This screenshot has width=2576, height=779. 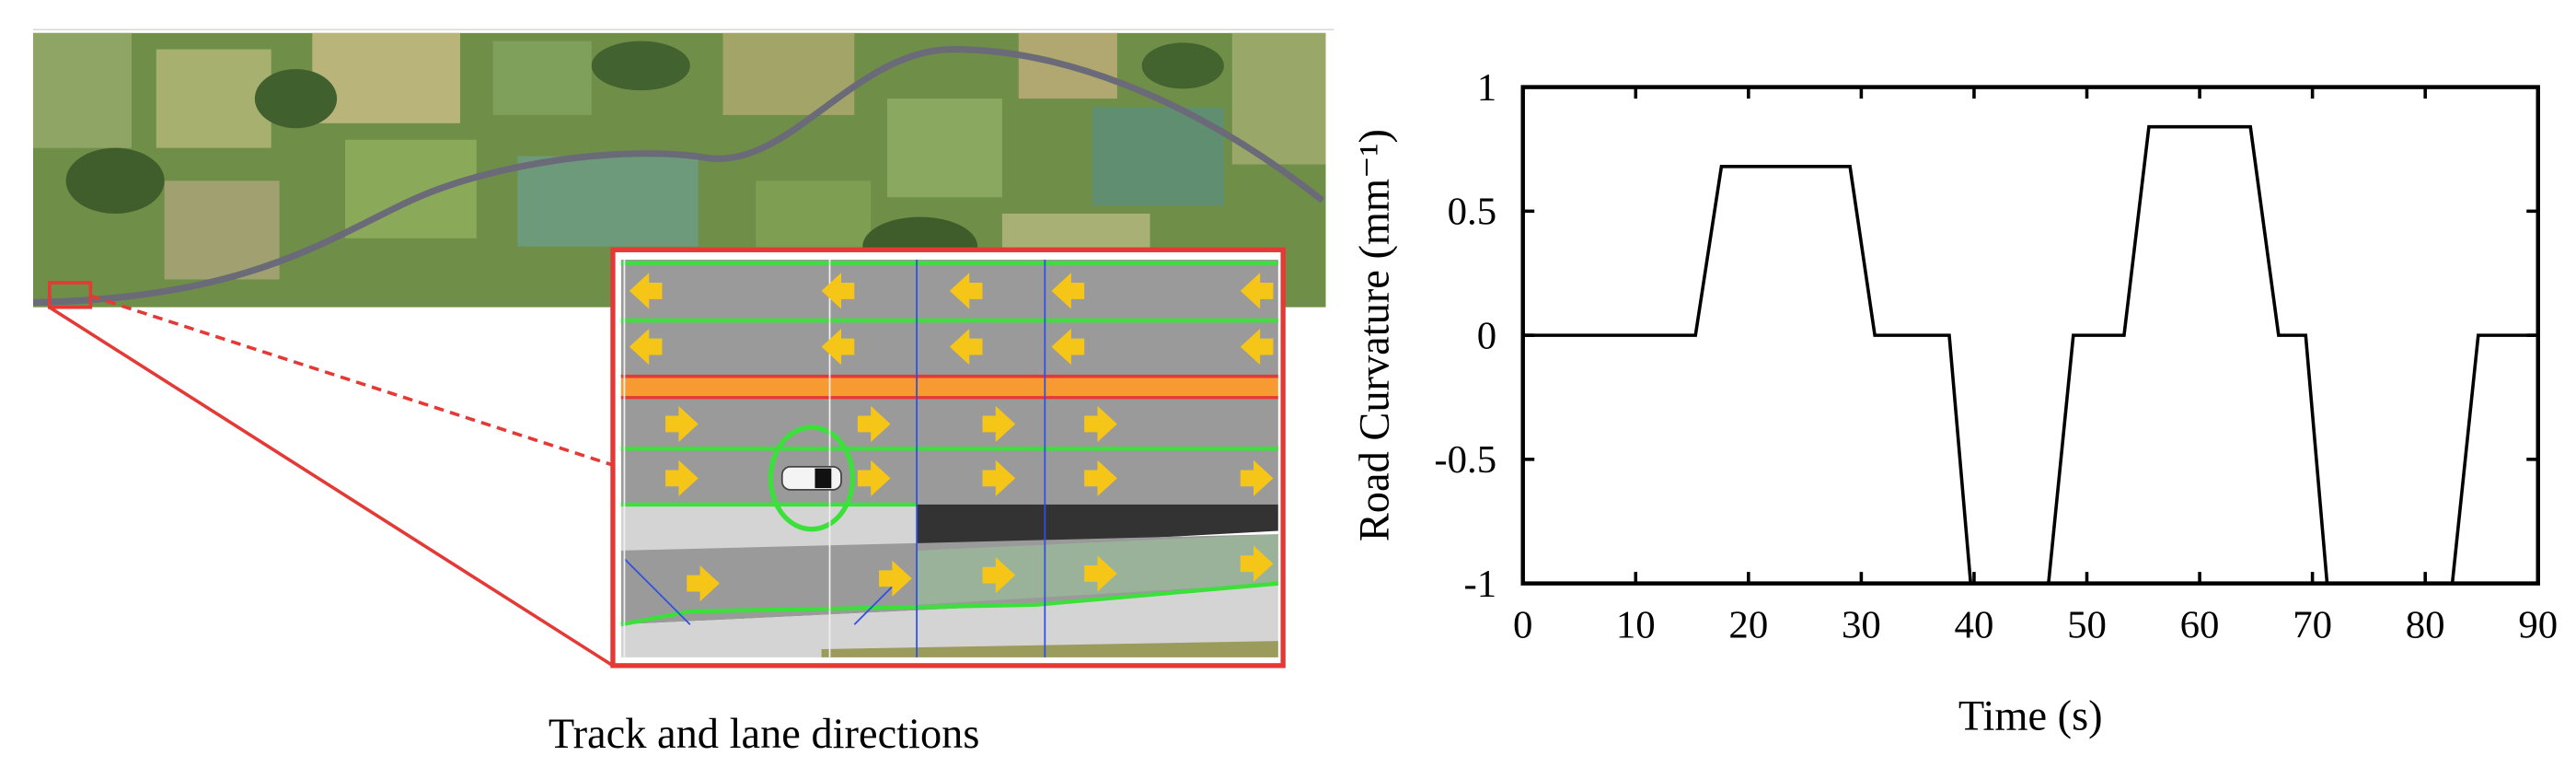 I want to click on x-tick-label: 50, so click(x=2087, y=625).